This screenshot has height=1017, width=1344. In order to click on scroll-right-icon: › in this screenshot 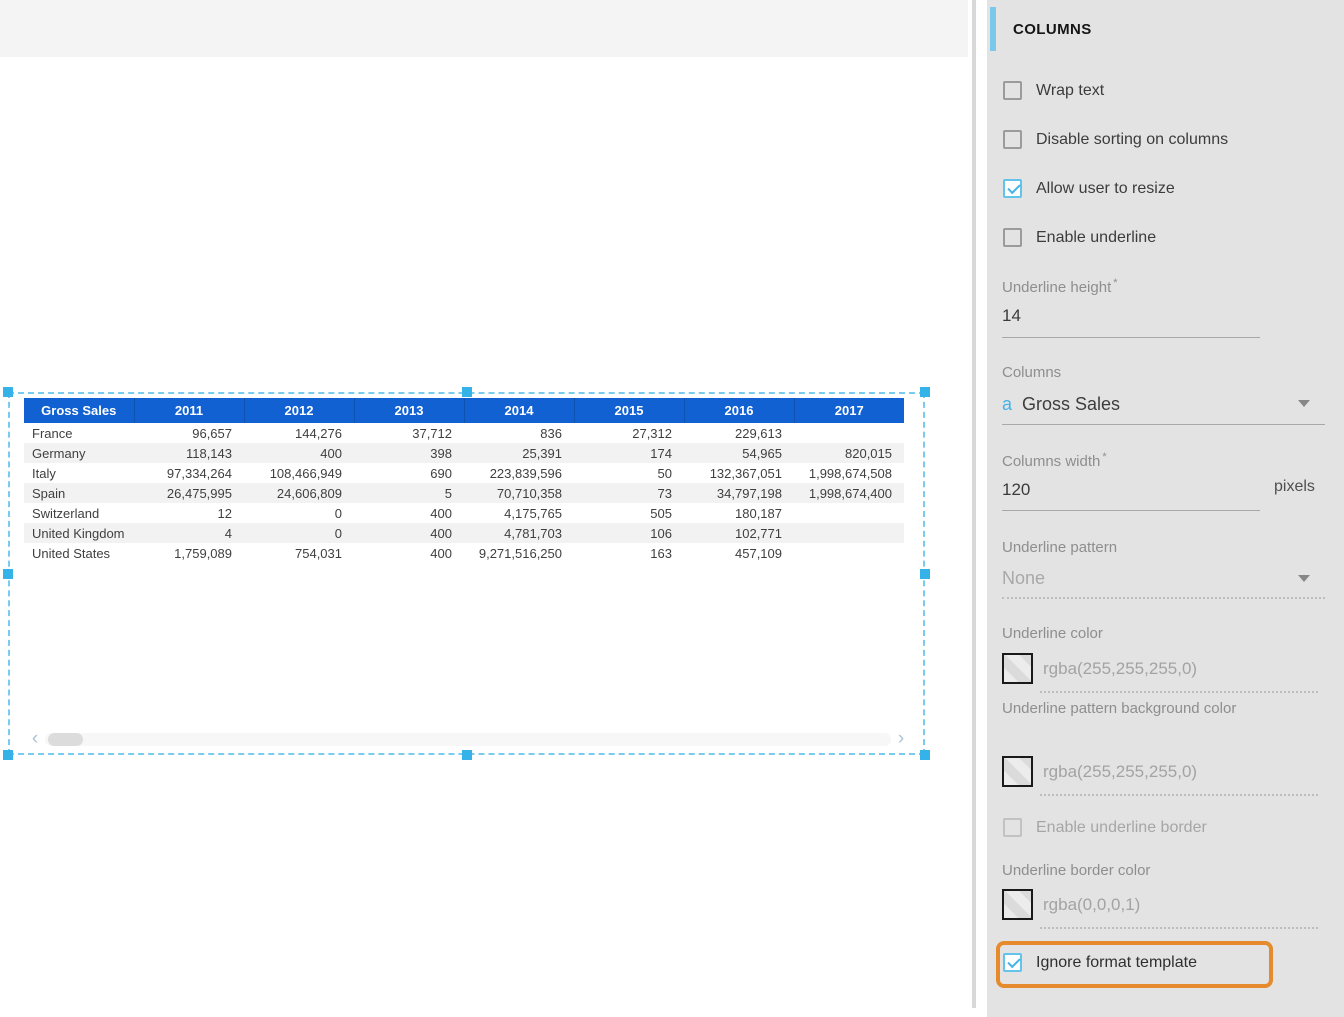, I will do `click(901, 738)`.